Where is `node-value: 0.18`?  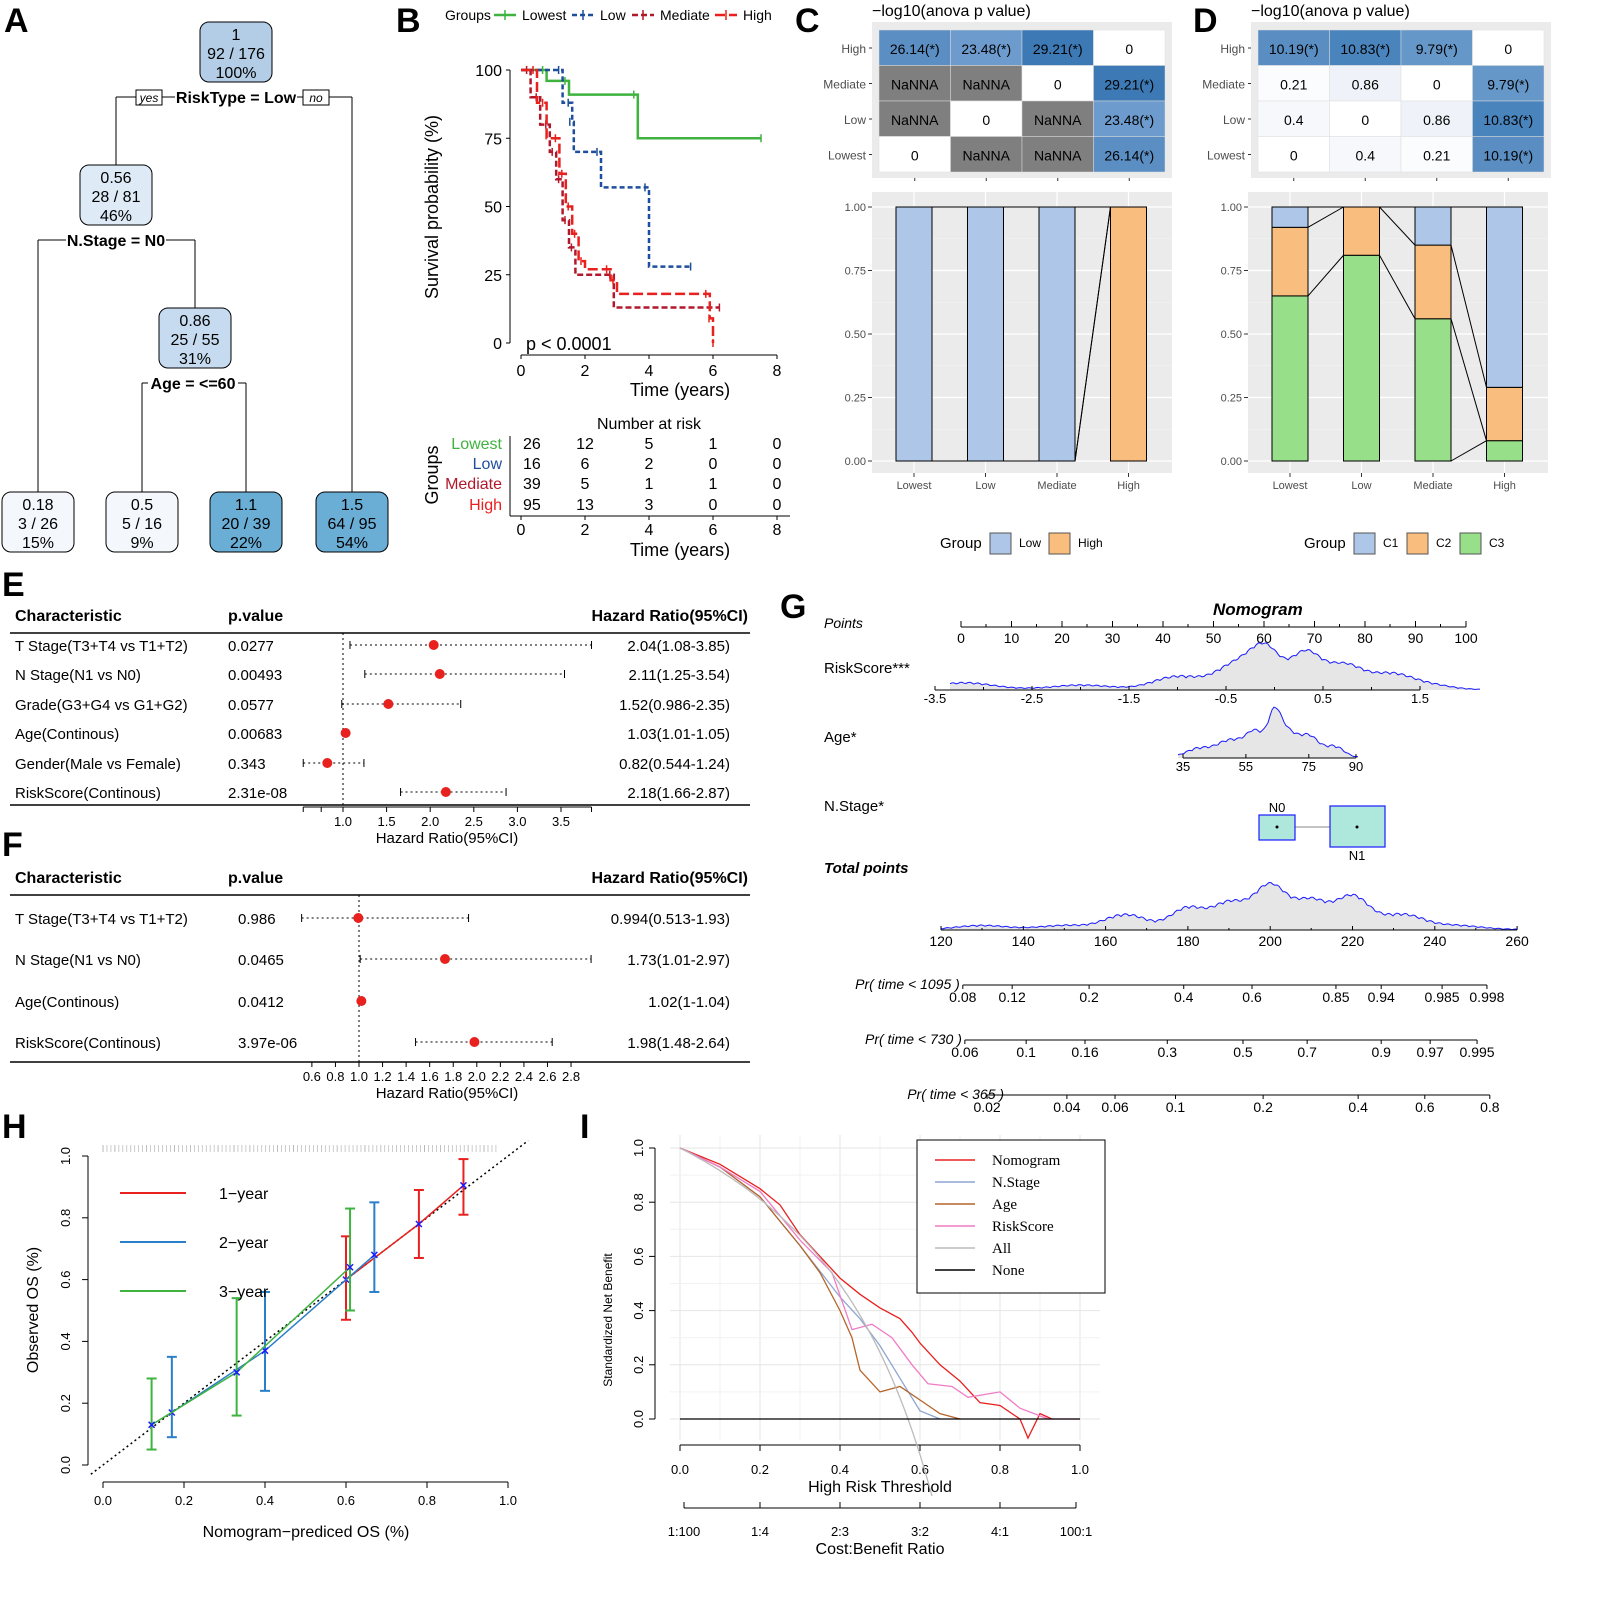
node-value: 0.18 is located at coordinates (37, 505).